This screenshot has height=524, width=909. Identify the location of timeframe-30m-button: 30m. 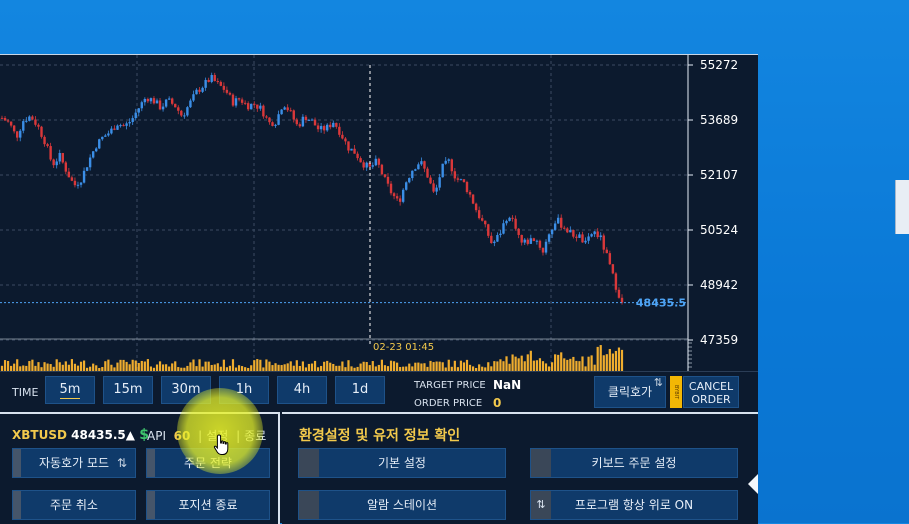
(186, 390).